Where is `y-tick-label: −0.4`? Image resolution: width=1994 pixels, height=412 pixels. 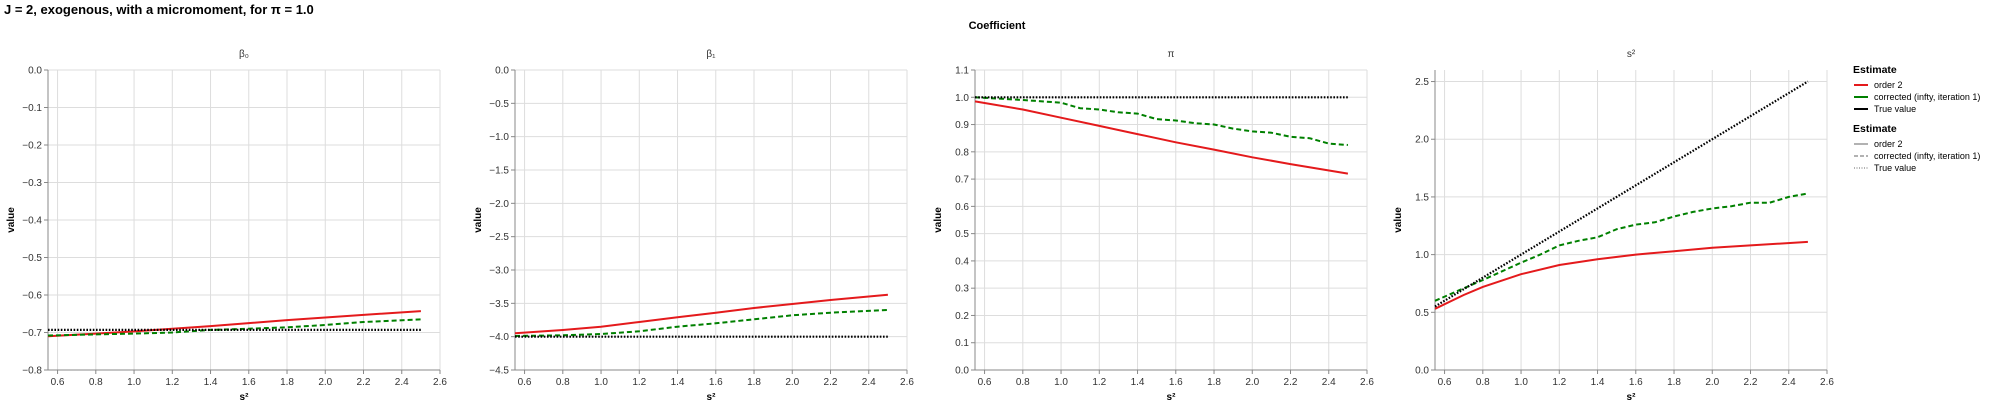
y-tick-label: −0.4 is located at coordinates (32, 221).